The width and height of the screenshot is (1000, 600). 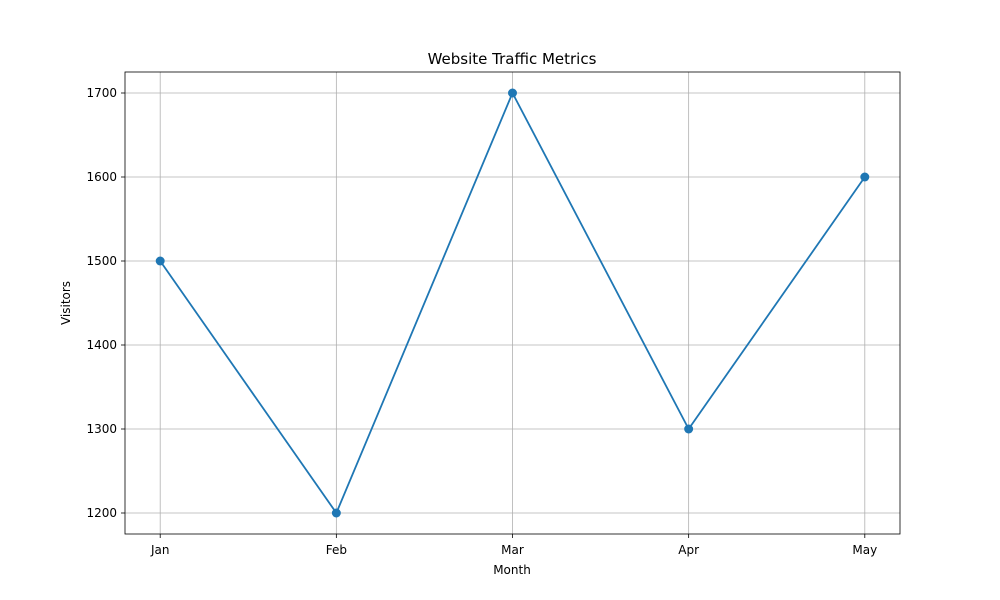 I want to click on y-axis-label: Visitors, so click(x=66, y=303).